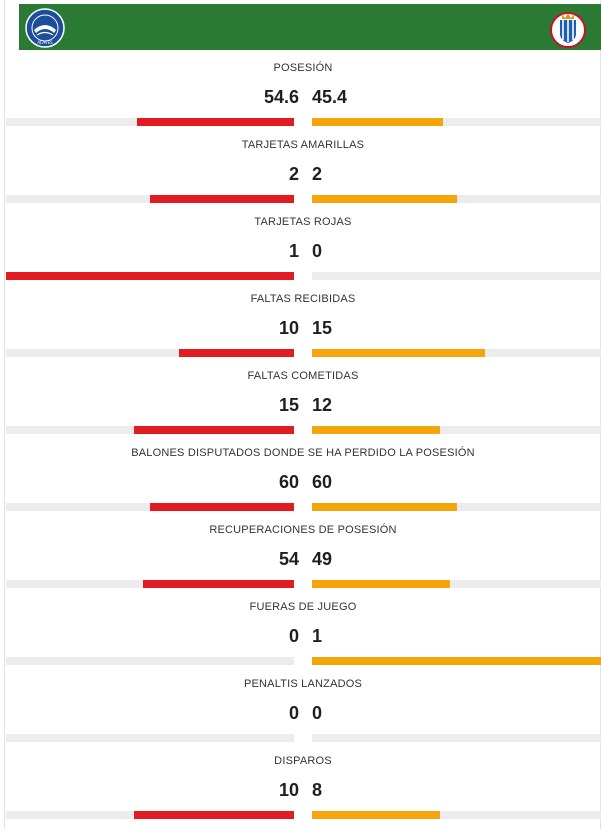 Image resolution: width=601 pixels, height=829 pixels. What do you see at coordinates (303, 222) in the screenshot?
I see `stat-label: TARJETAS ROJAS` at bounding box center [303, 222].